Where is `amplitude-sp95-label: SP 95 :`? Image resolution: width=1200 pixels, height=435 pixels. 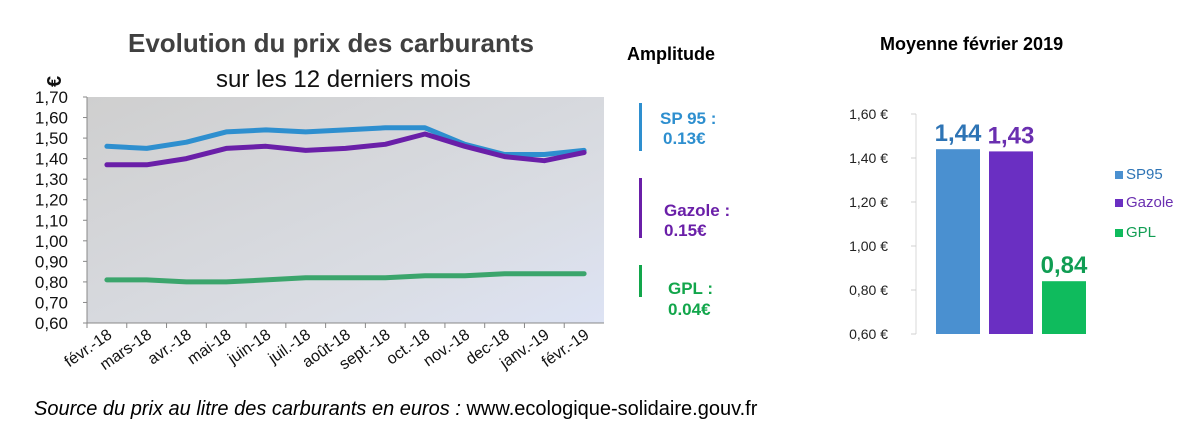
amplitude-sp95-label: SP 95 : is located at coordinates (688, 118).